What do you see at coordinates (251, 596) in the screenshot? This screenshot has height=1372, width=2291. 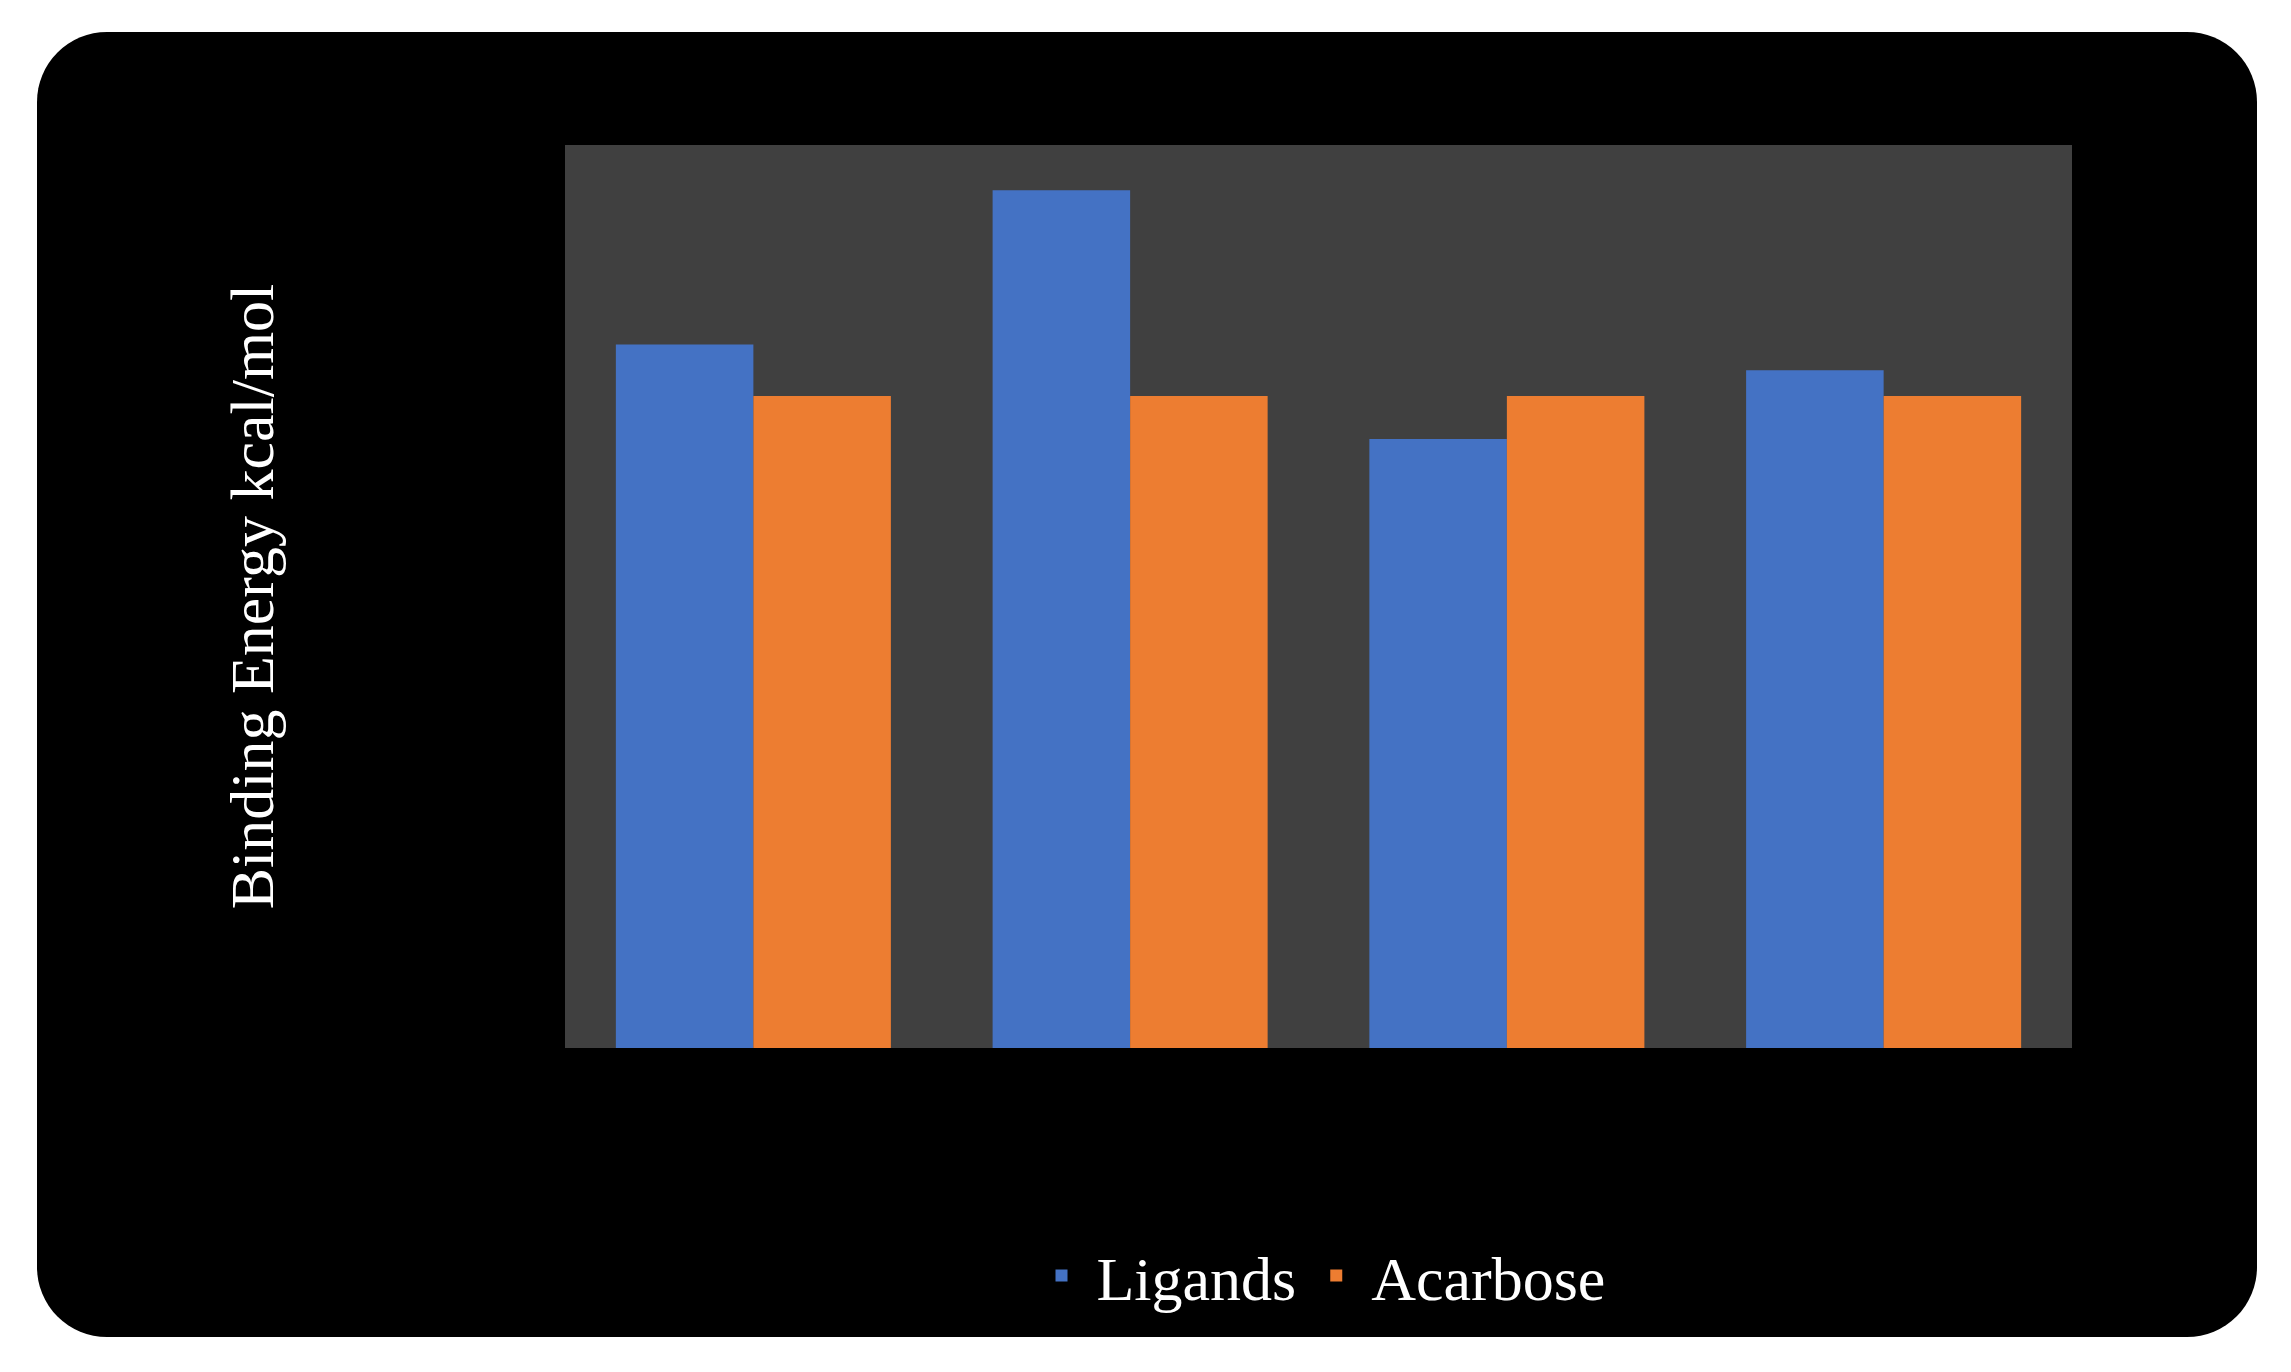 I see `y-axis-title: Binding Energy kcal/mol` at bounding box center [251, 596].